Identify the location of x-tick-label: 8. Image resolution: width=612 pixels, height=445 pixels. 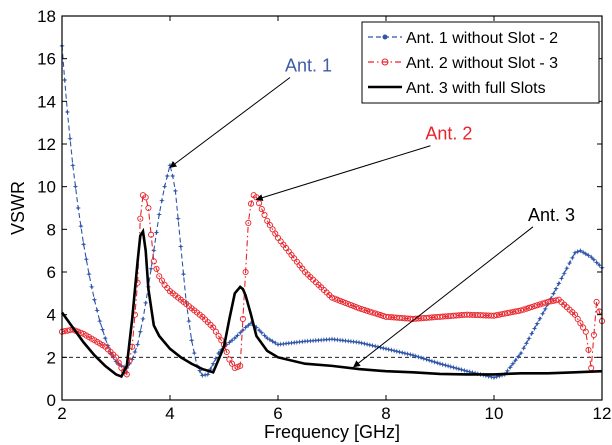
(385, 413).